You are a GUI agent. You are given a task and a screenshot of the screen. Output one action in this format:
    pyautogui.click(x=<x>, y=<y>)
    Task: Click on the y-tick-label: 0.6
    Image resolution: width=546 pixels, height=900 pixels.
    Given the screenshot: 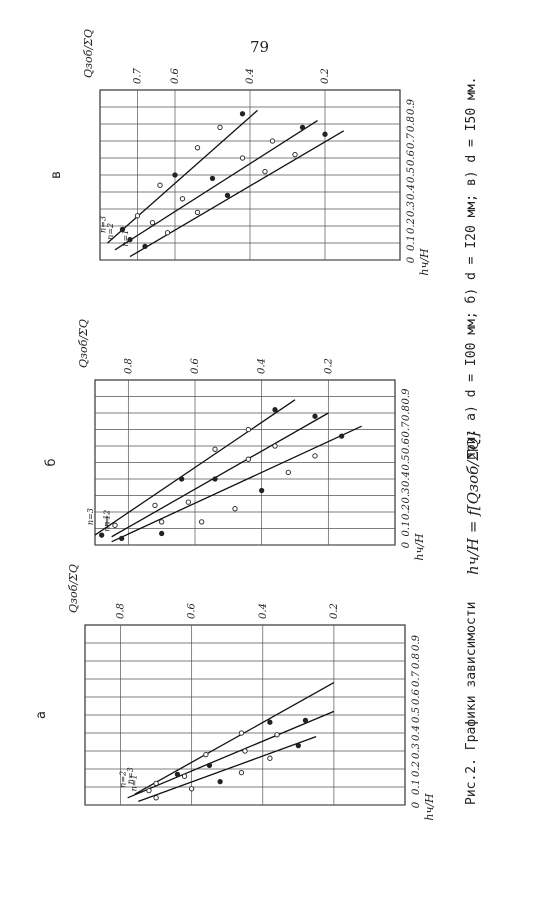 What is the action you would take?
    pyautogui.click(x=411, y=157)
    